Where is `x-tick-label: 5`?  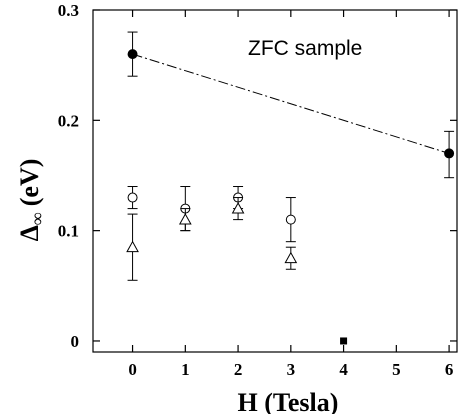 x-tick-label: 5 is located at coordinates (396, 369).